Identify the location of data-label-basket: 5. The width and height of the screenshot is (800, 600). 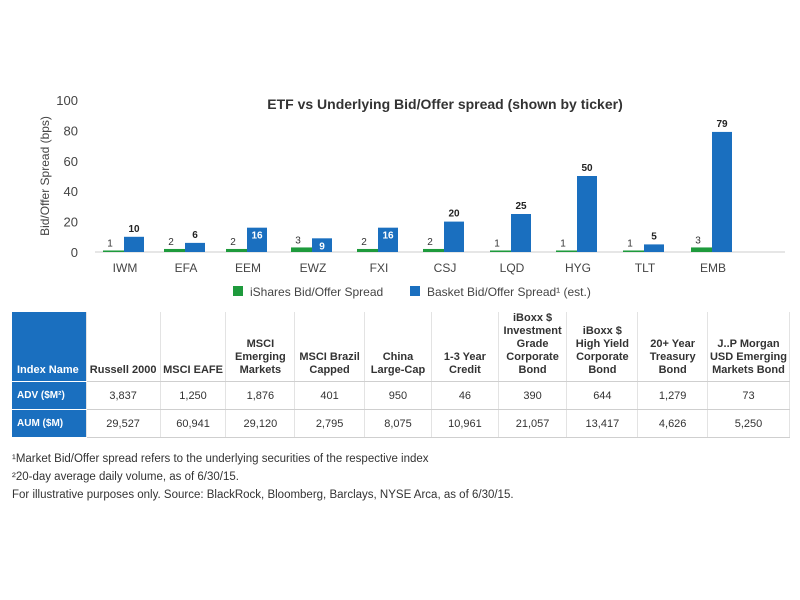
(654, 236).